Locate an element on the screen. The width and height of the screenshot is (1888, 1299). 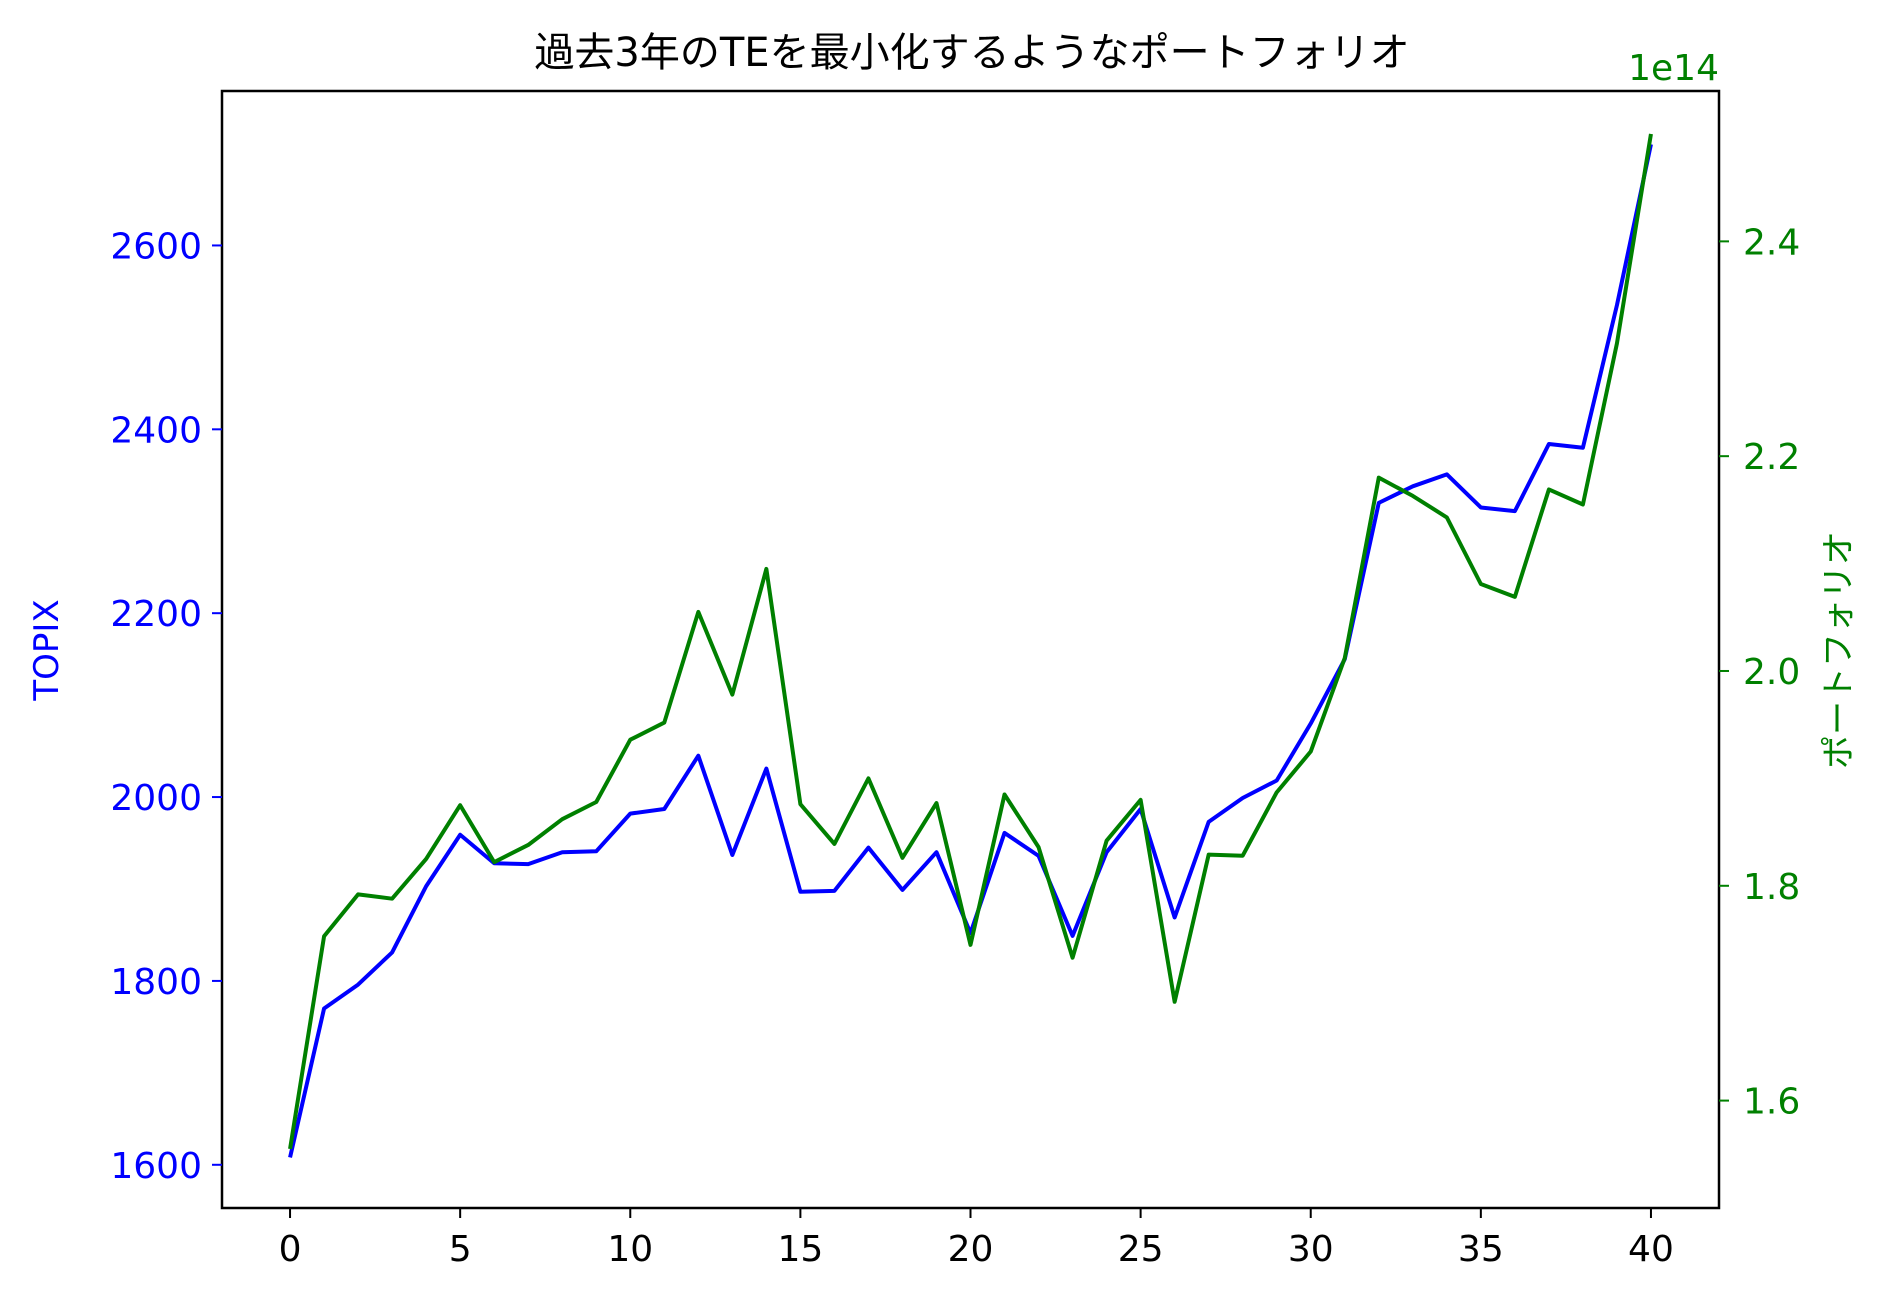
left-tick-label: 1600 is located at coordinates (156, 1166).